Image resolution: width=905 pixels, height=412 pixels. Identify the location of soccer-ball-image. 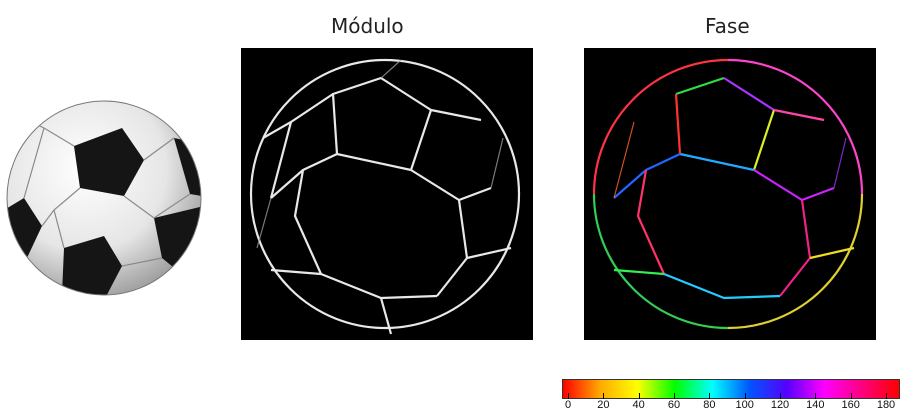
(104, 198).